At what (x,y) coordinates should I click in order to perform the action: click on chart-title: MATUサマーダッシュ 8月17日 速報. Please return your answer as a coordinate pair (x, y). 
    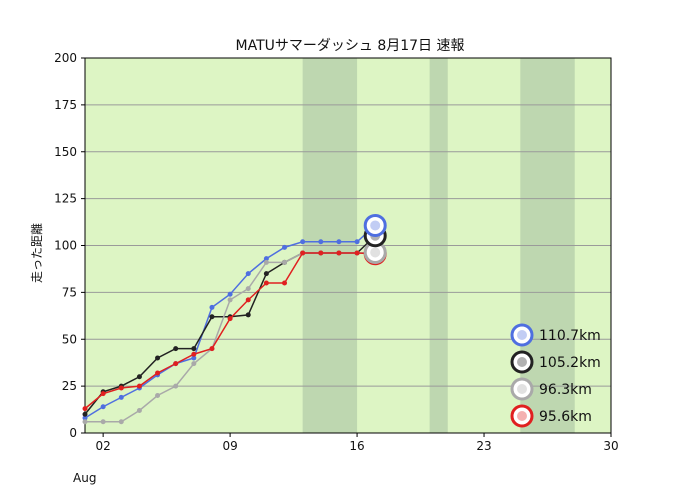
    Looking at the image, I should click on (350, 46).